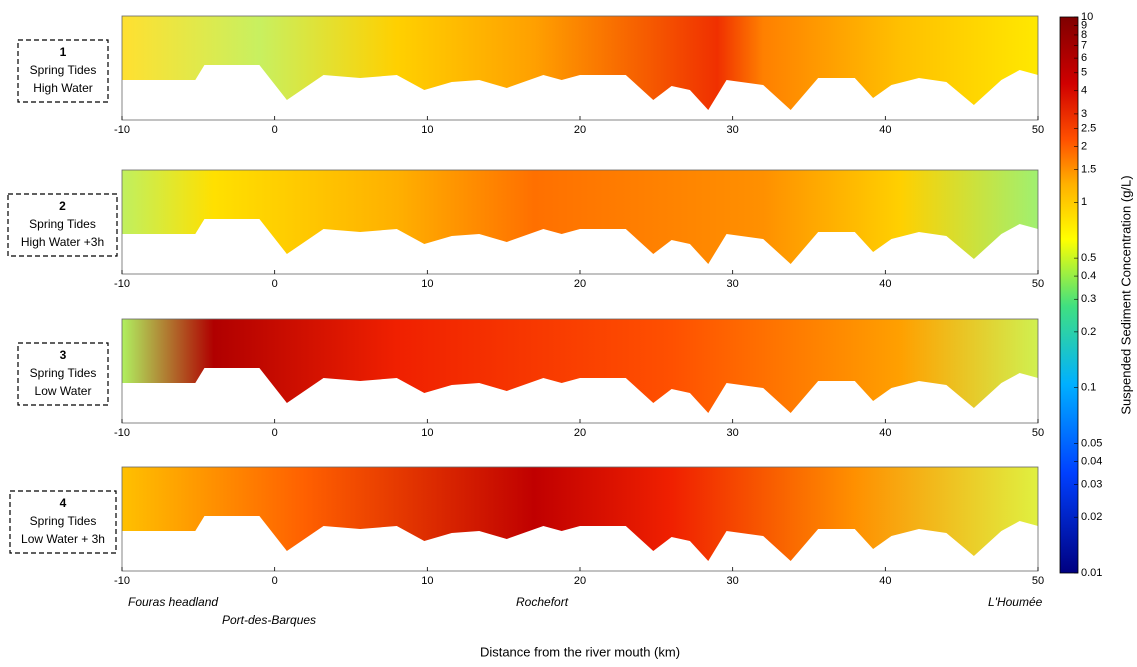 Image resolution: width=1137 pixels, height=667 pixels. What do you see at coordinates (63, 88) in the screenshot?
I see `panel-label: High Water` at bounding box center [63, 88].